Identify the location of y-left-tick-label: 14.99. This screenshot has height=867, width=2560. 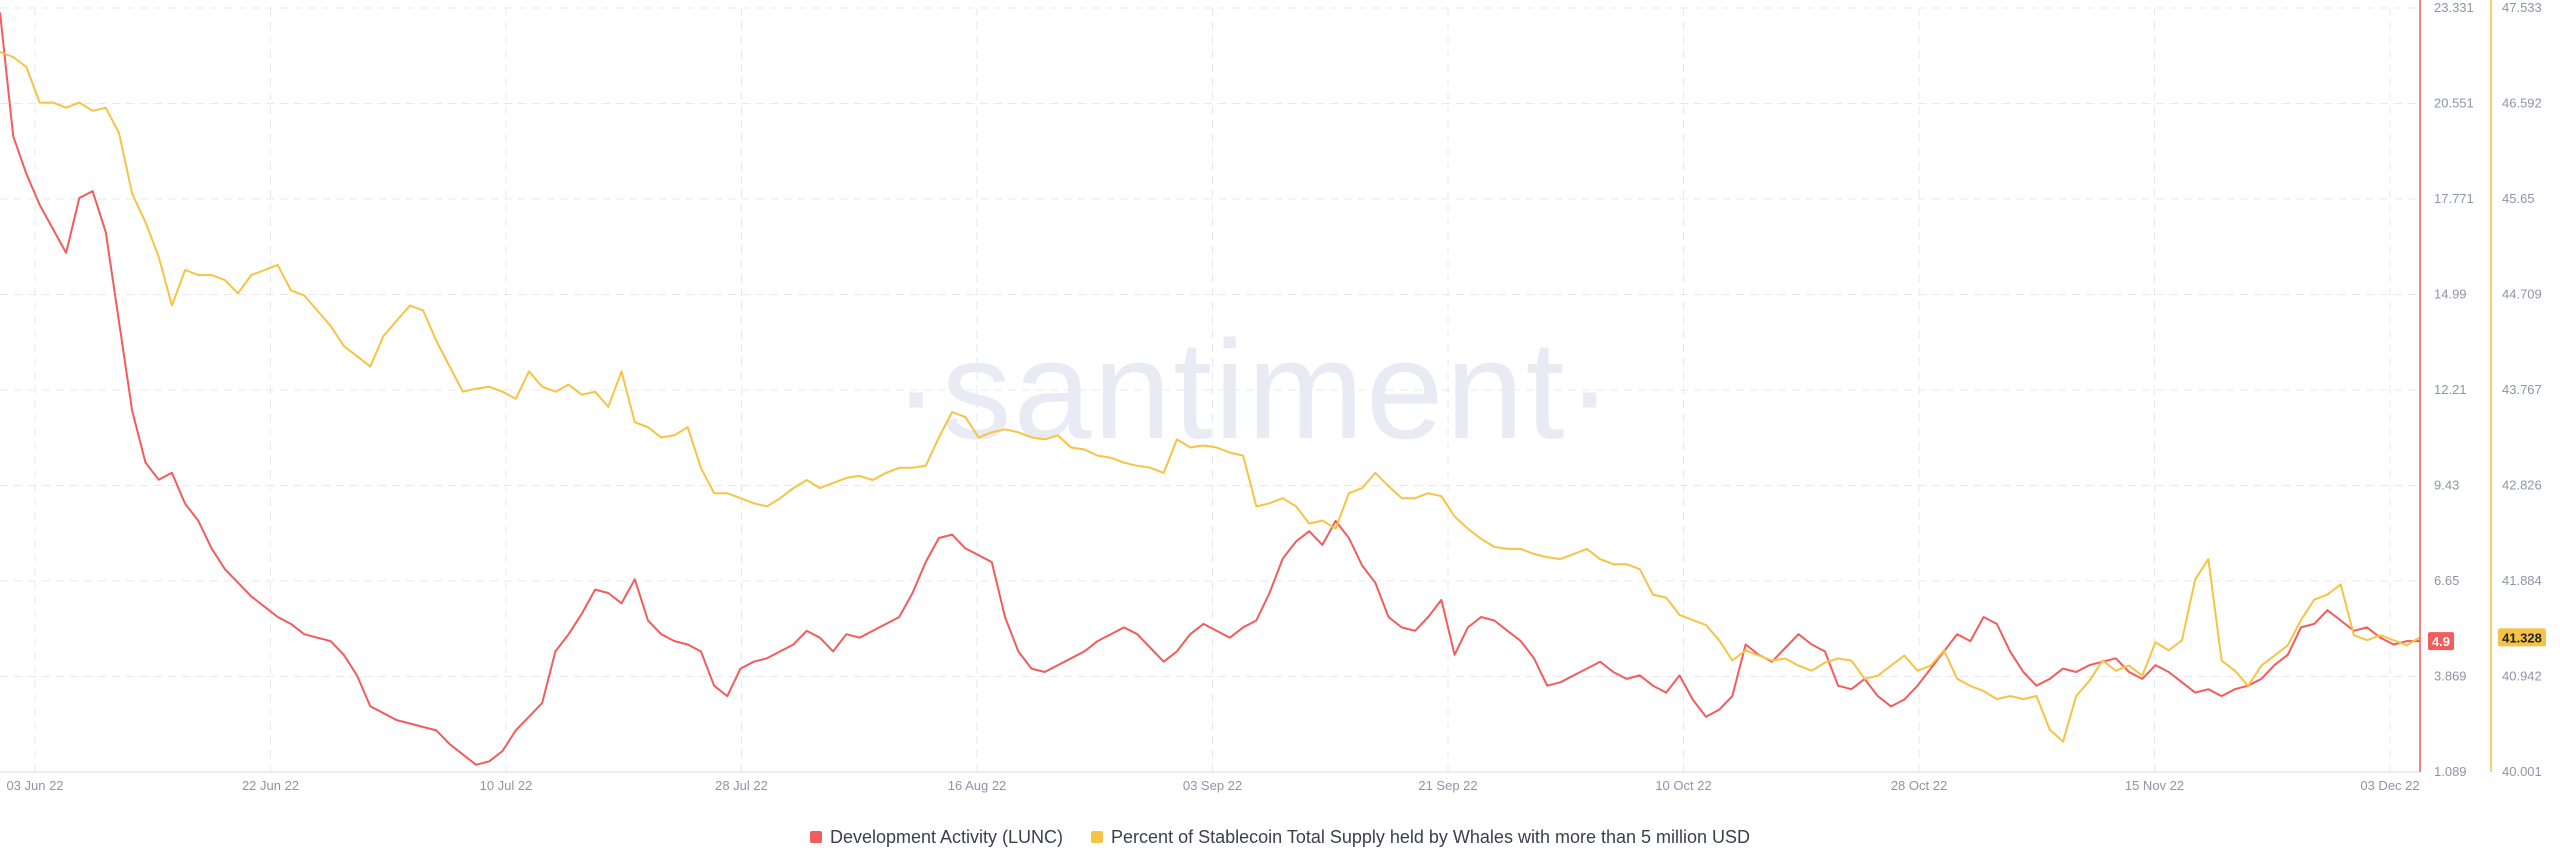
(2450, 294).